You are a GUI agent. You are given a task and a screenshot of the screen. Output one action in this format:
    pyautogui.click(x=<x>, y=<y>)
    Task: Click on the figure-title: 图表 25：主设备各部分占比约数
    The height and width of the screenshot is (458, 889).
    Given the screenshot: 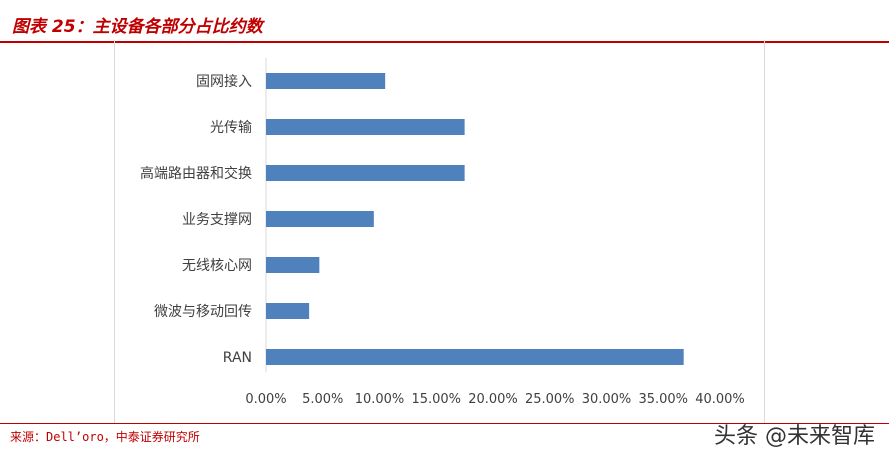 What is the action you would take?
    pyautogui.click(x=137, y=27)
    